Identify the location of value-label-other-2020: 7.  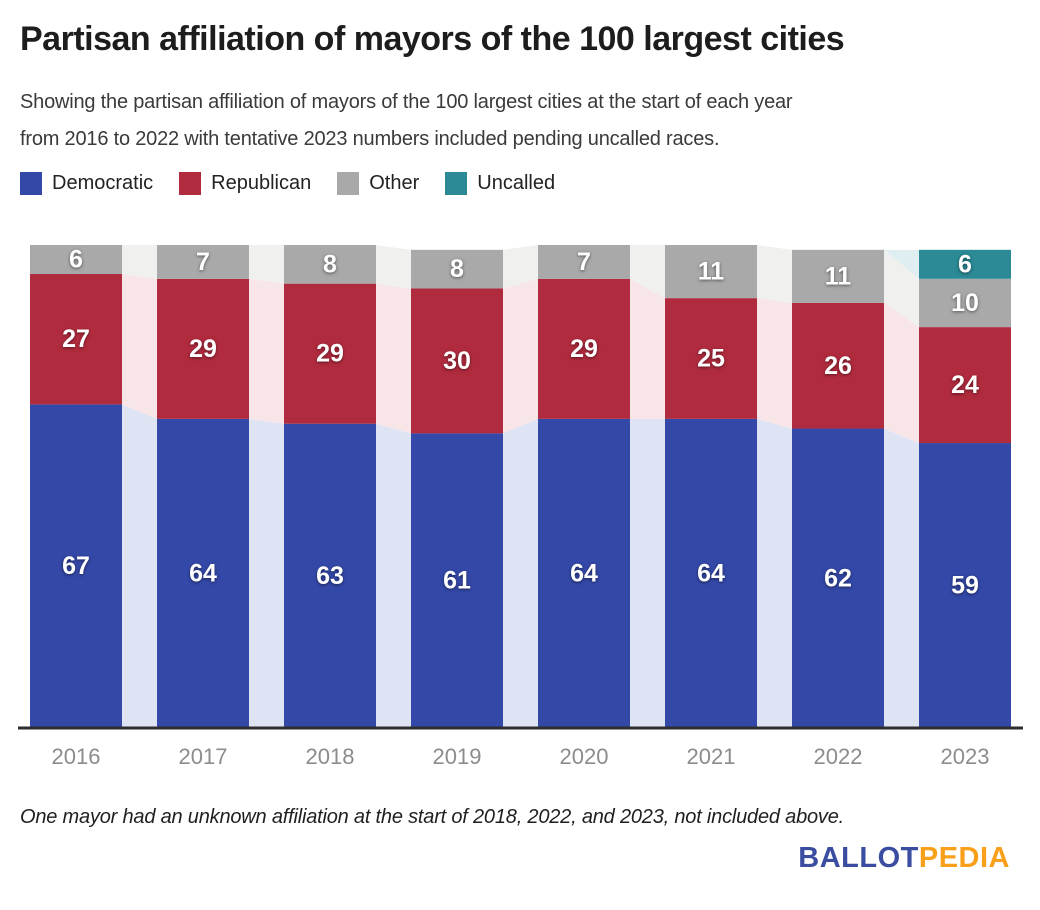
(584, 262).